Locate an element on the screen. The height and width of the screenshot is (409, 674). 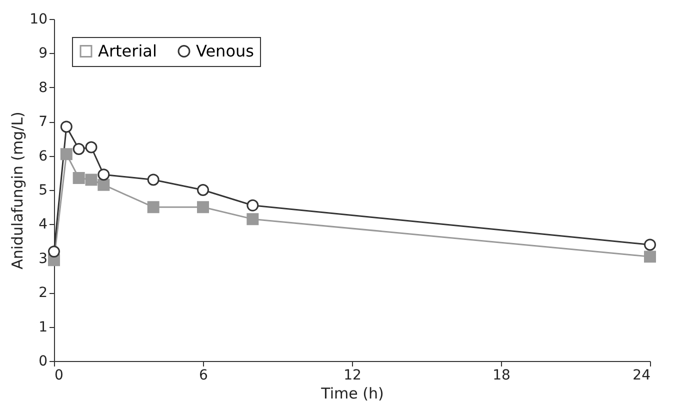
y-tick-label: 5 is located at coordinates (43, 190).